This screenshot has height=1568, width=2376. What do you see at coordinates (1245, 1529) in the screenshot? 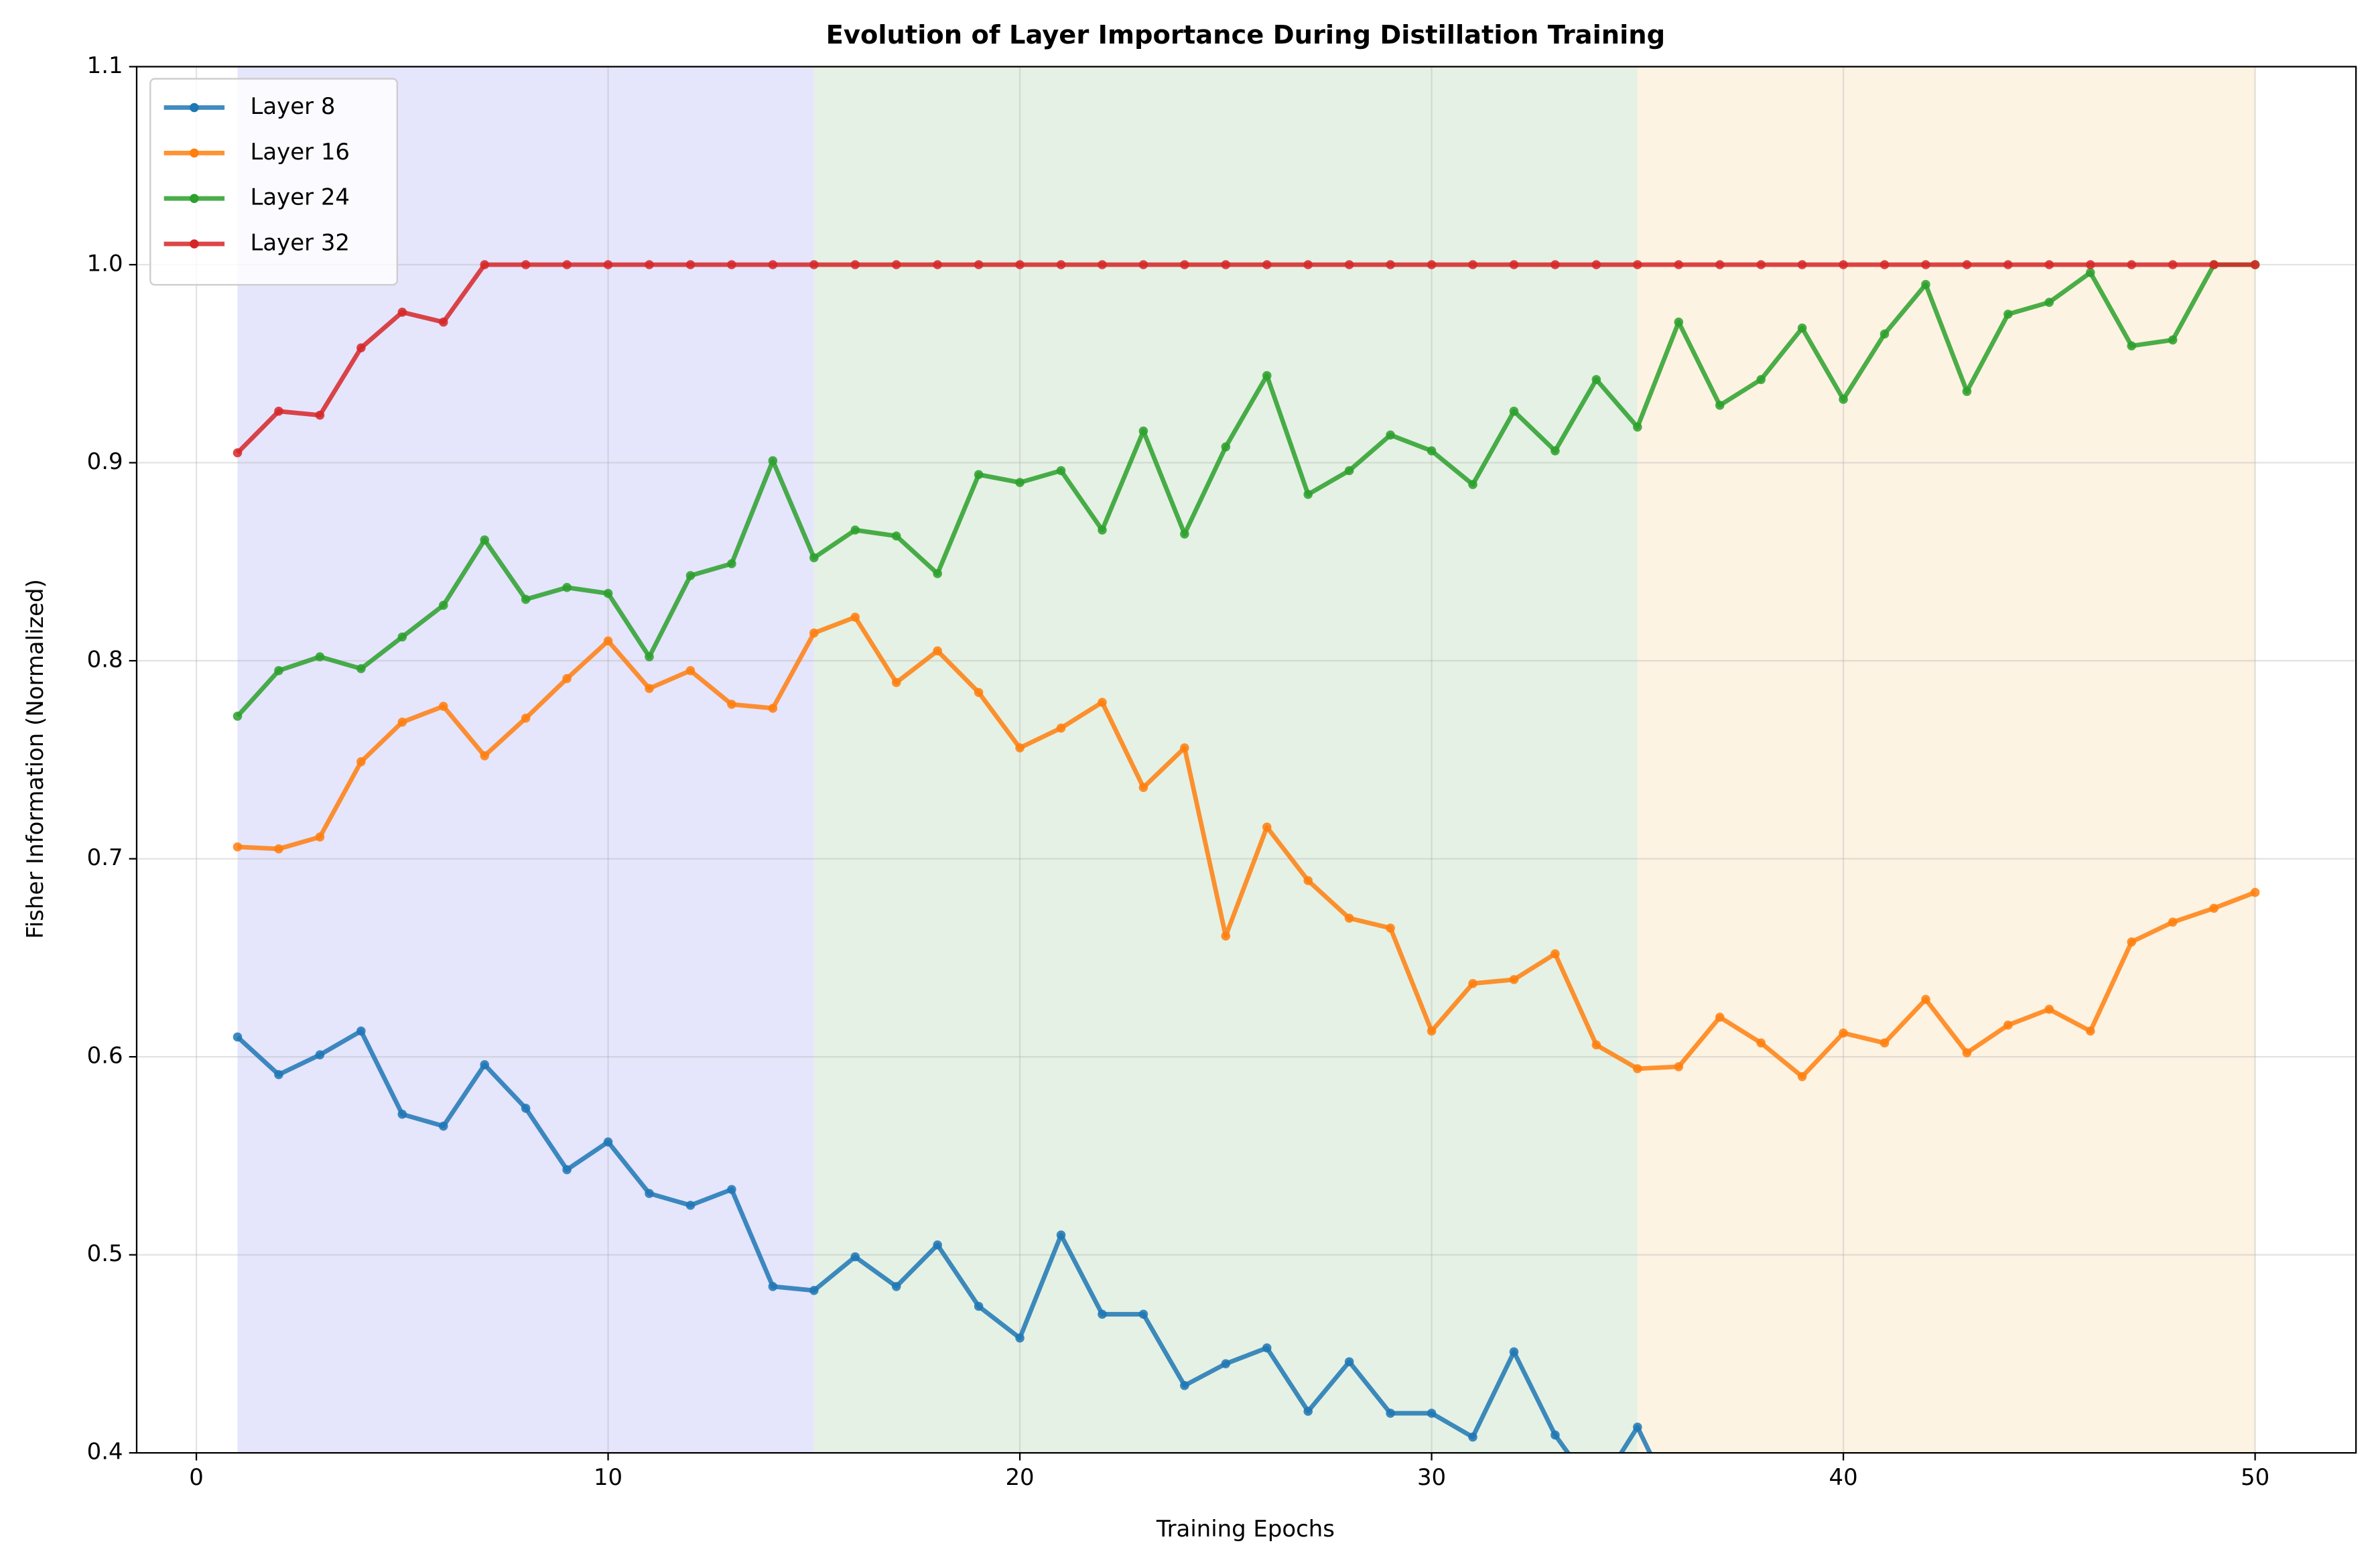
I see `x-axis-label: Training Epochs` at bounding box center [1245, 1529].